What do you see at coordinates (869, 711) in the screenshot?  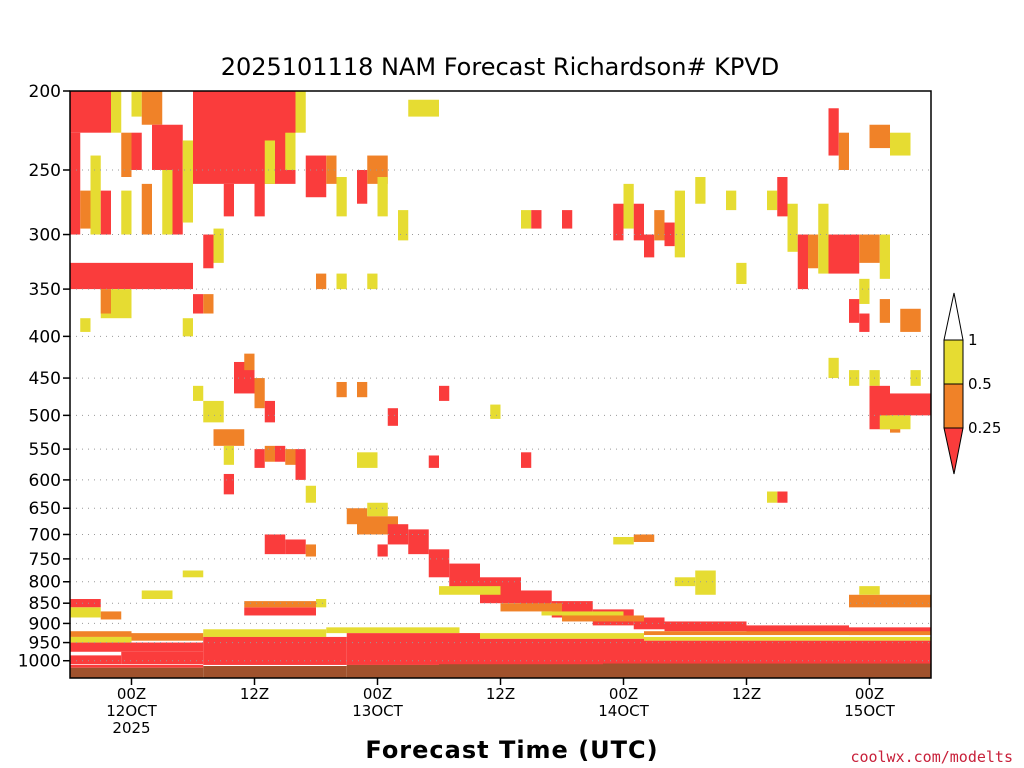 I see `x-tick-label: 15OCT` at bounding box center [869, 711].